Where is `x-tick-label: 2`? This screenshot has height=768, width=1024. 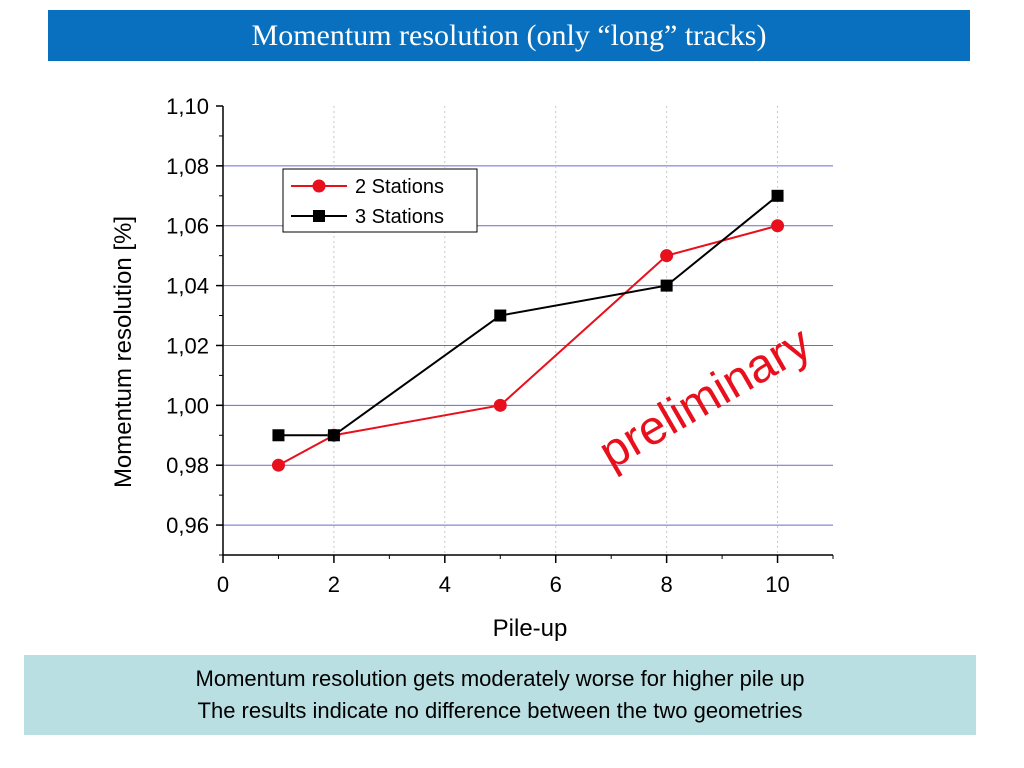 x-tick-label: 2 is located at coordinates (334, 584).